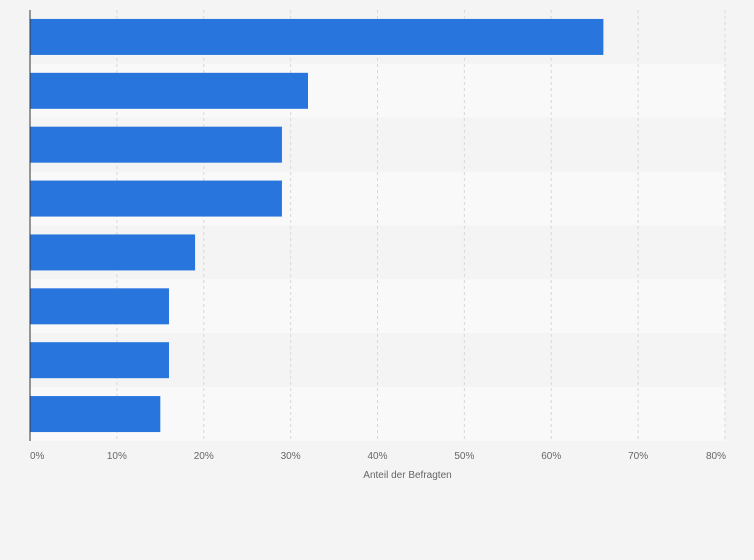 This screenshot has height=560, width=754. I want to click on x-axis-title: Anteil der Befragten, so click(407, 475).